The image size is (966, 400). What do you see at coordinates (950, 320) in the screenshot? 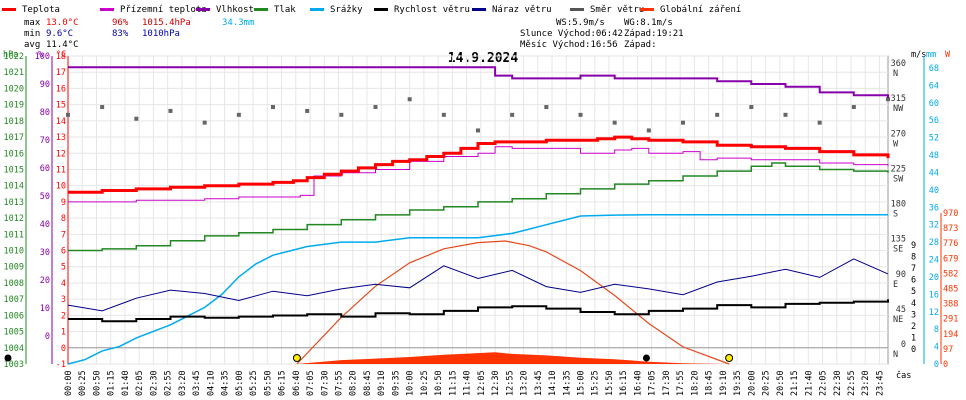
I see `w-tick: 291` at bounding box center [950, 320].